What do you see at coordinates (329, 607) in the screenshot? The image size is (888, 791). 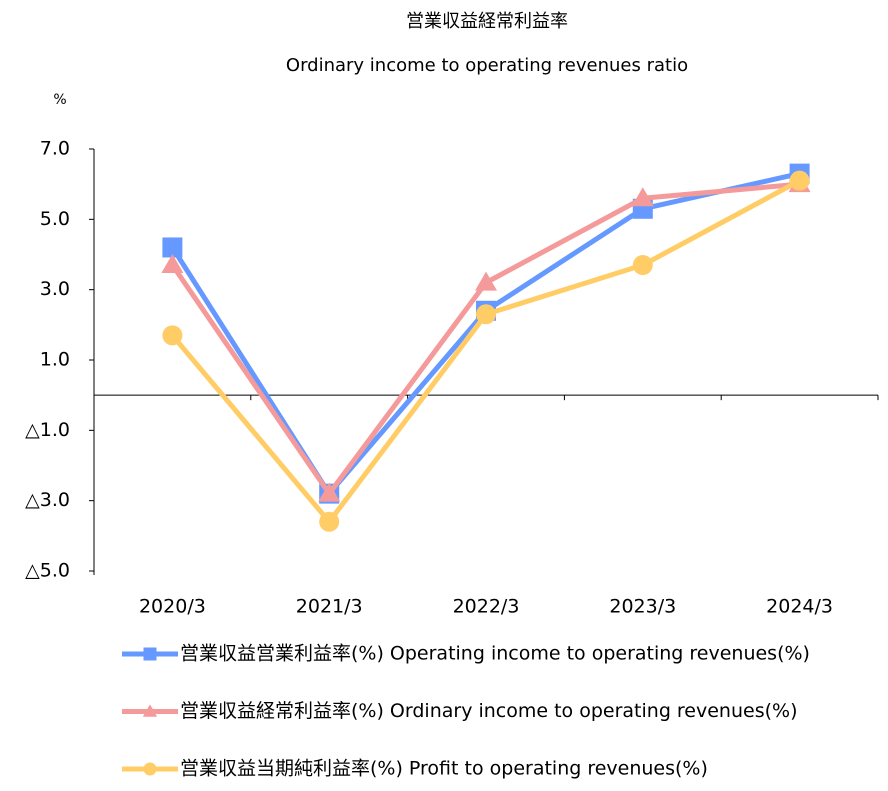 I see `x-tick-label: 2021/3` at bounding box center [329, 607].